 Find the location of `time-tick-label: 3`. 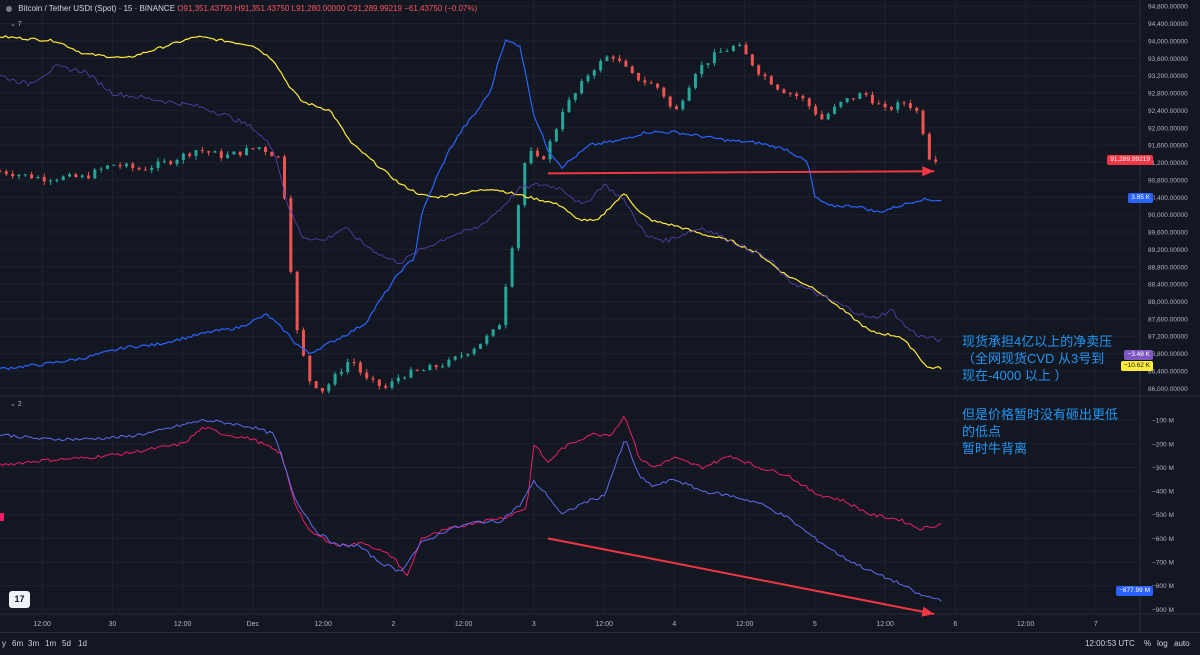

time-tick-label: 3 is located at coordinates (534, 624).